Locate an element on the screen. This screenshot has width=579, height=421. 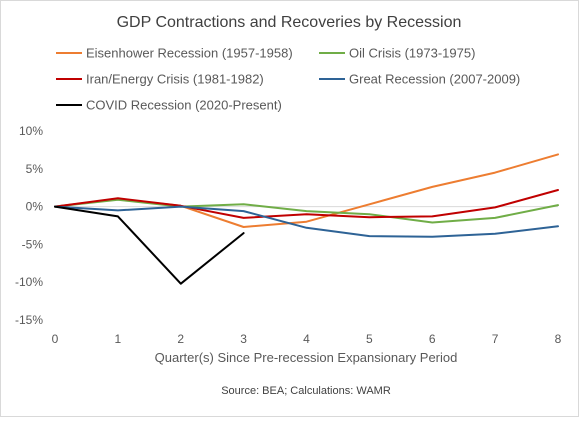
y-tick-label: 5% is located at coordinates (35, 169).